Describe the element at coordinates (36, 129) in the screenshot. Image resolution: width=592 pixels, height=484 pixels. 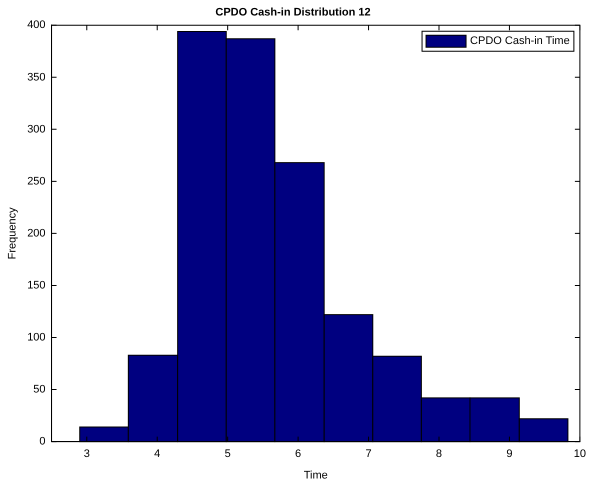
I see `y-tick-label: 300` at that location.